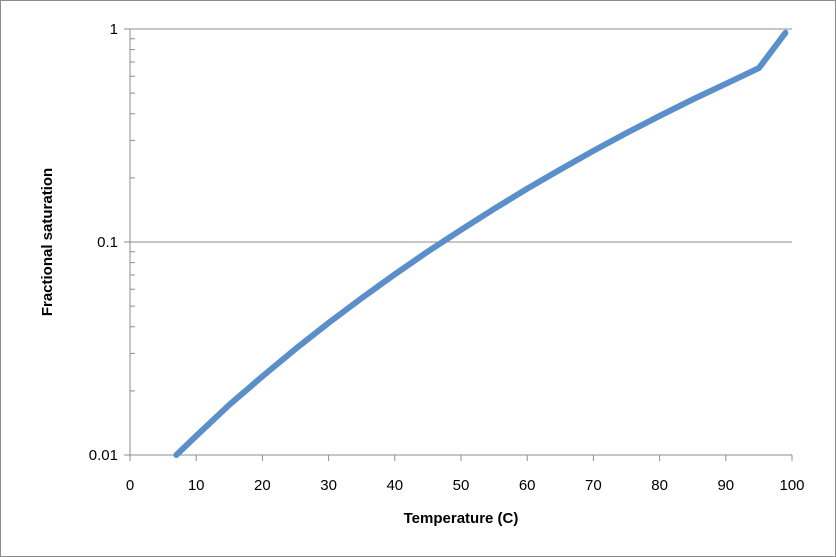 Image resolution: width=836 pixels, height=557 pixels. I want to click on x-tick-label: 10, so click(196, 485).